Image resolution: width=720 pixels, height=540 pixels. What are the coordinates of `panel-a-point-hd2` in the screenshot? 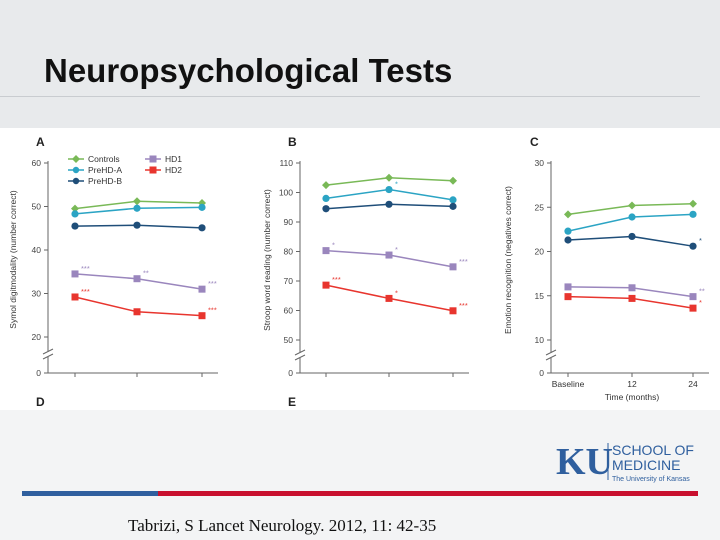 It's located at (202, 316).